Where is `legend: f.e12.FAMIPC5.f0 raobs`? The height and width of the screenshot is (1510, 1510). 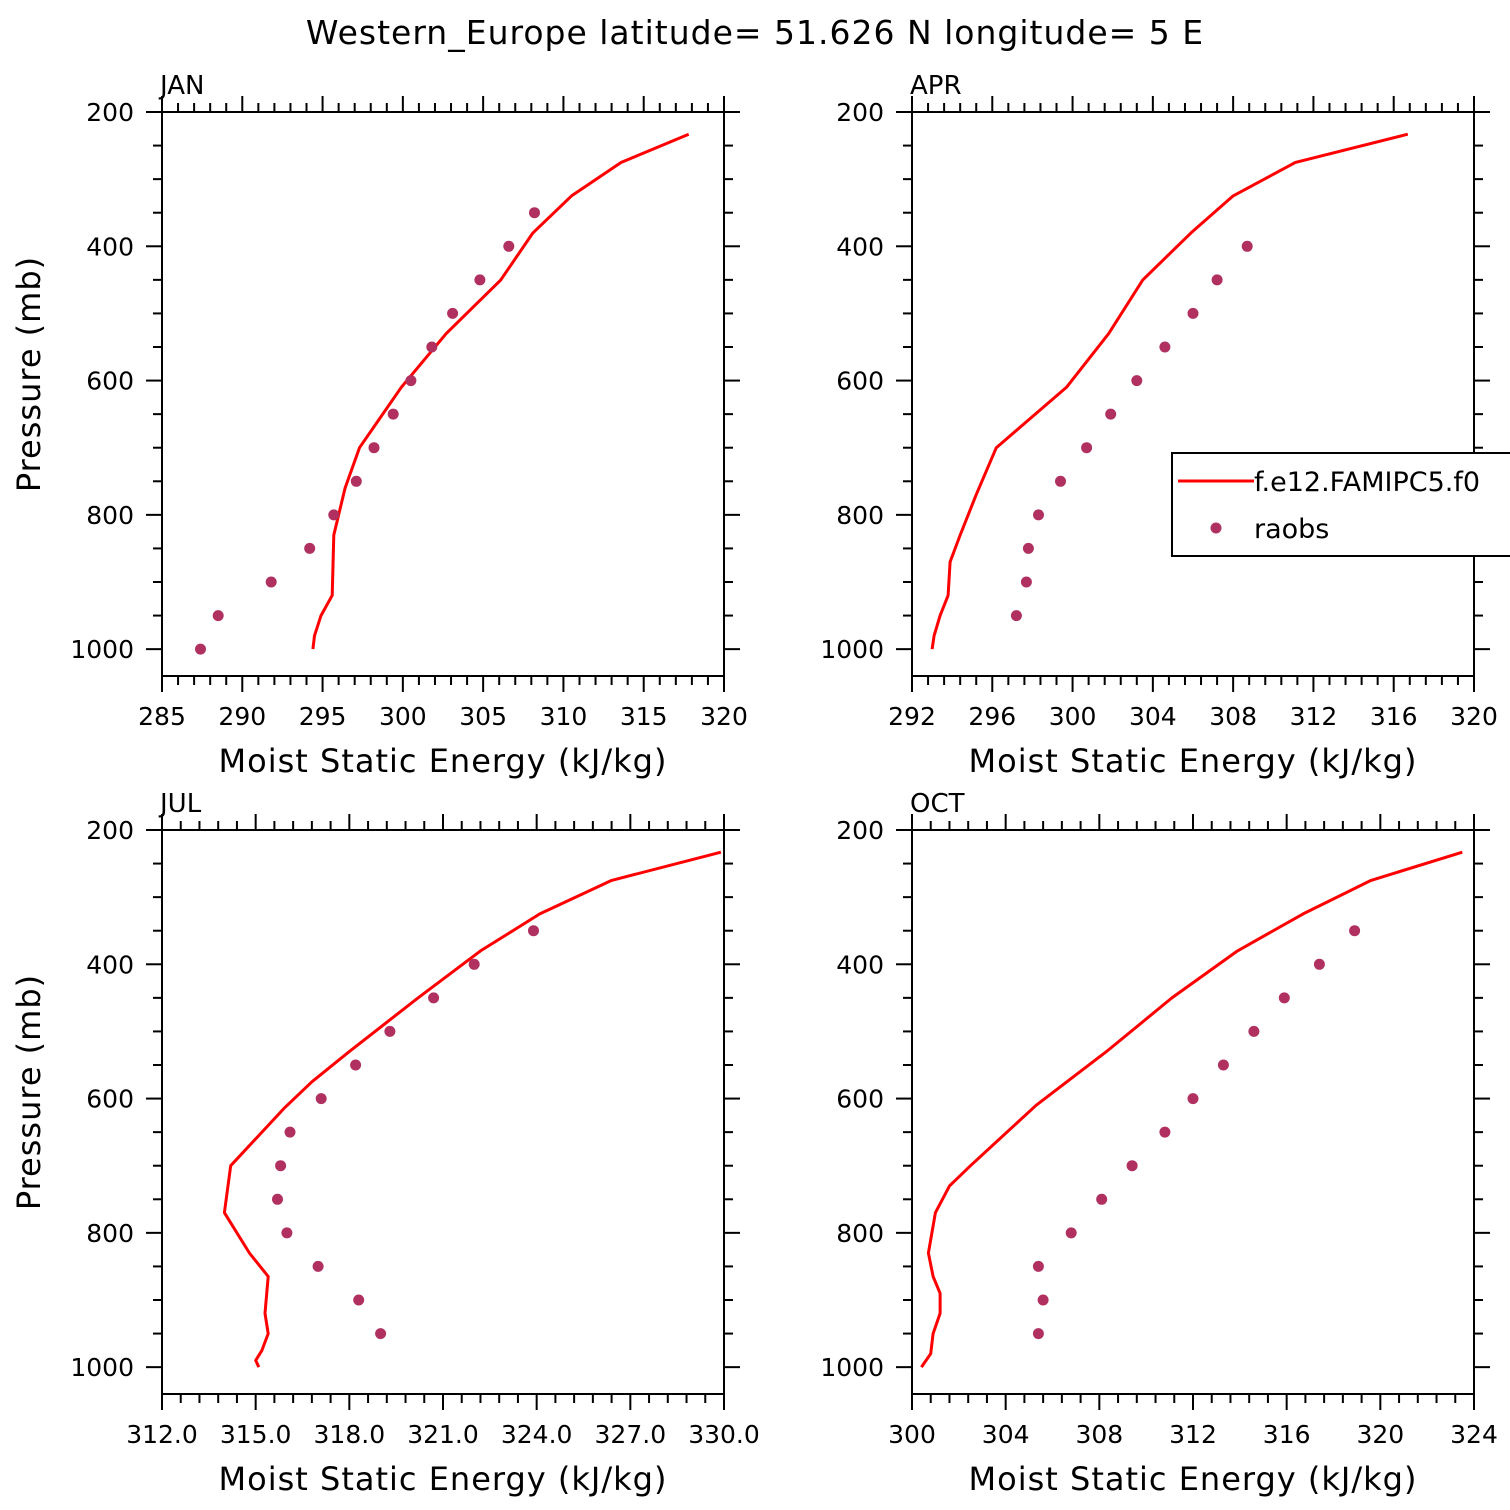 legend: f.e12.FAMIPC5.f0 raobs is located at coordinates (1340, 504).